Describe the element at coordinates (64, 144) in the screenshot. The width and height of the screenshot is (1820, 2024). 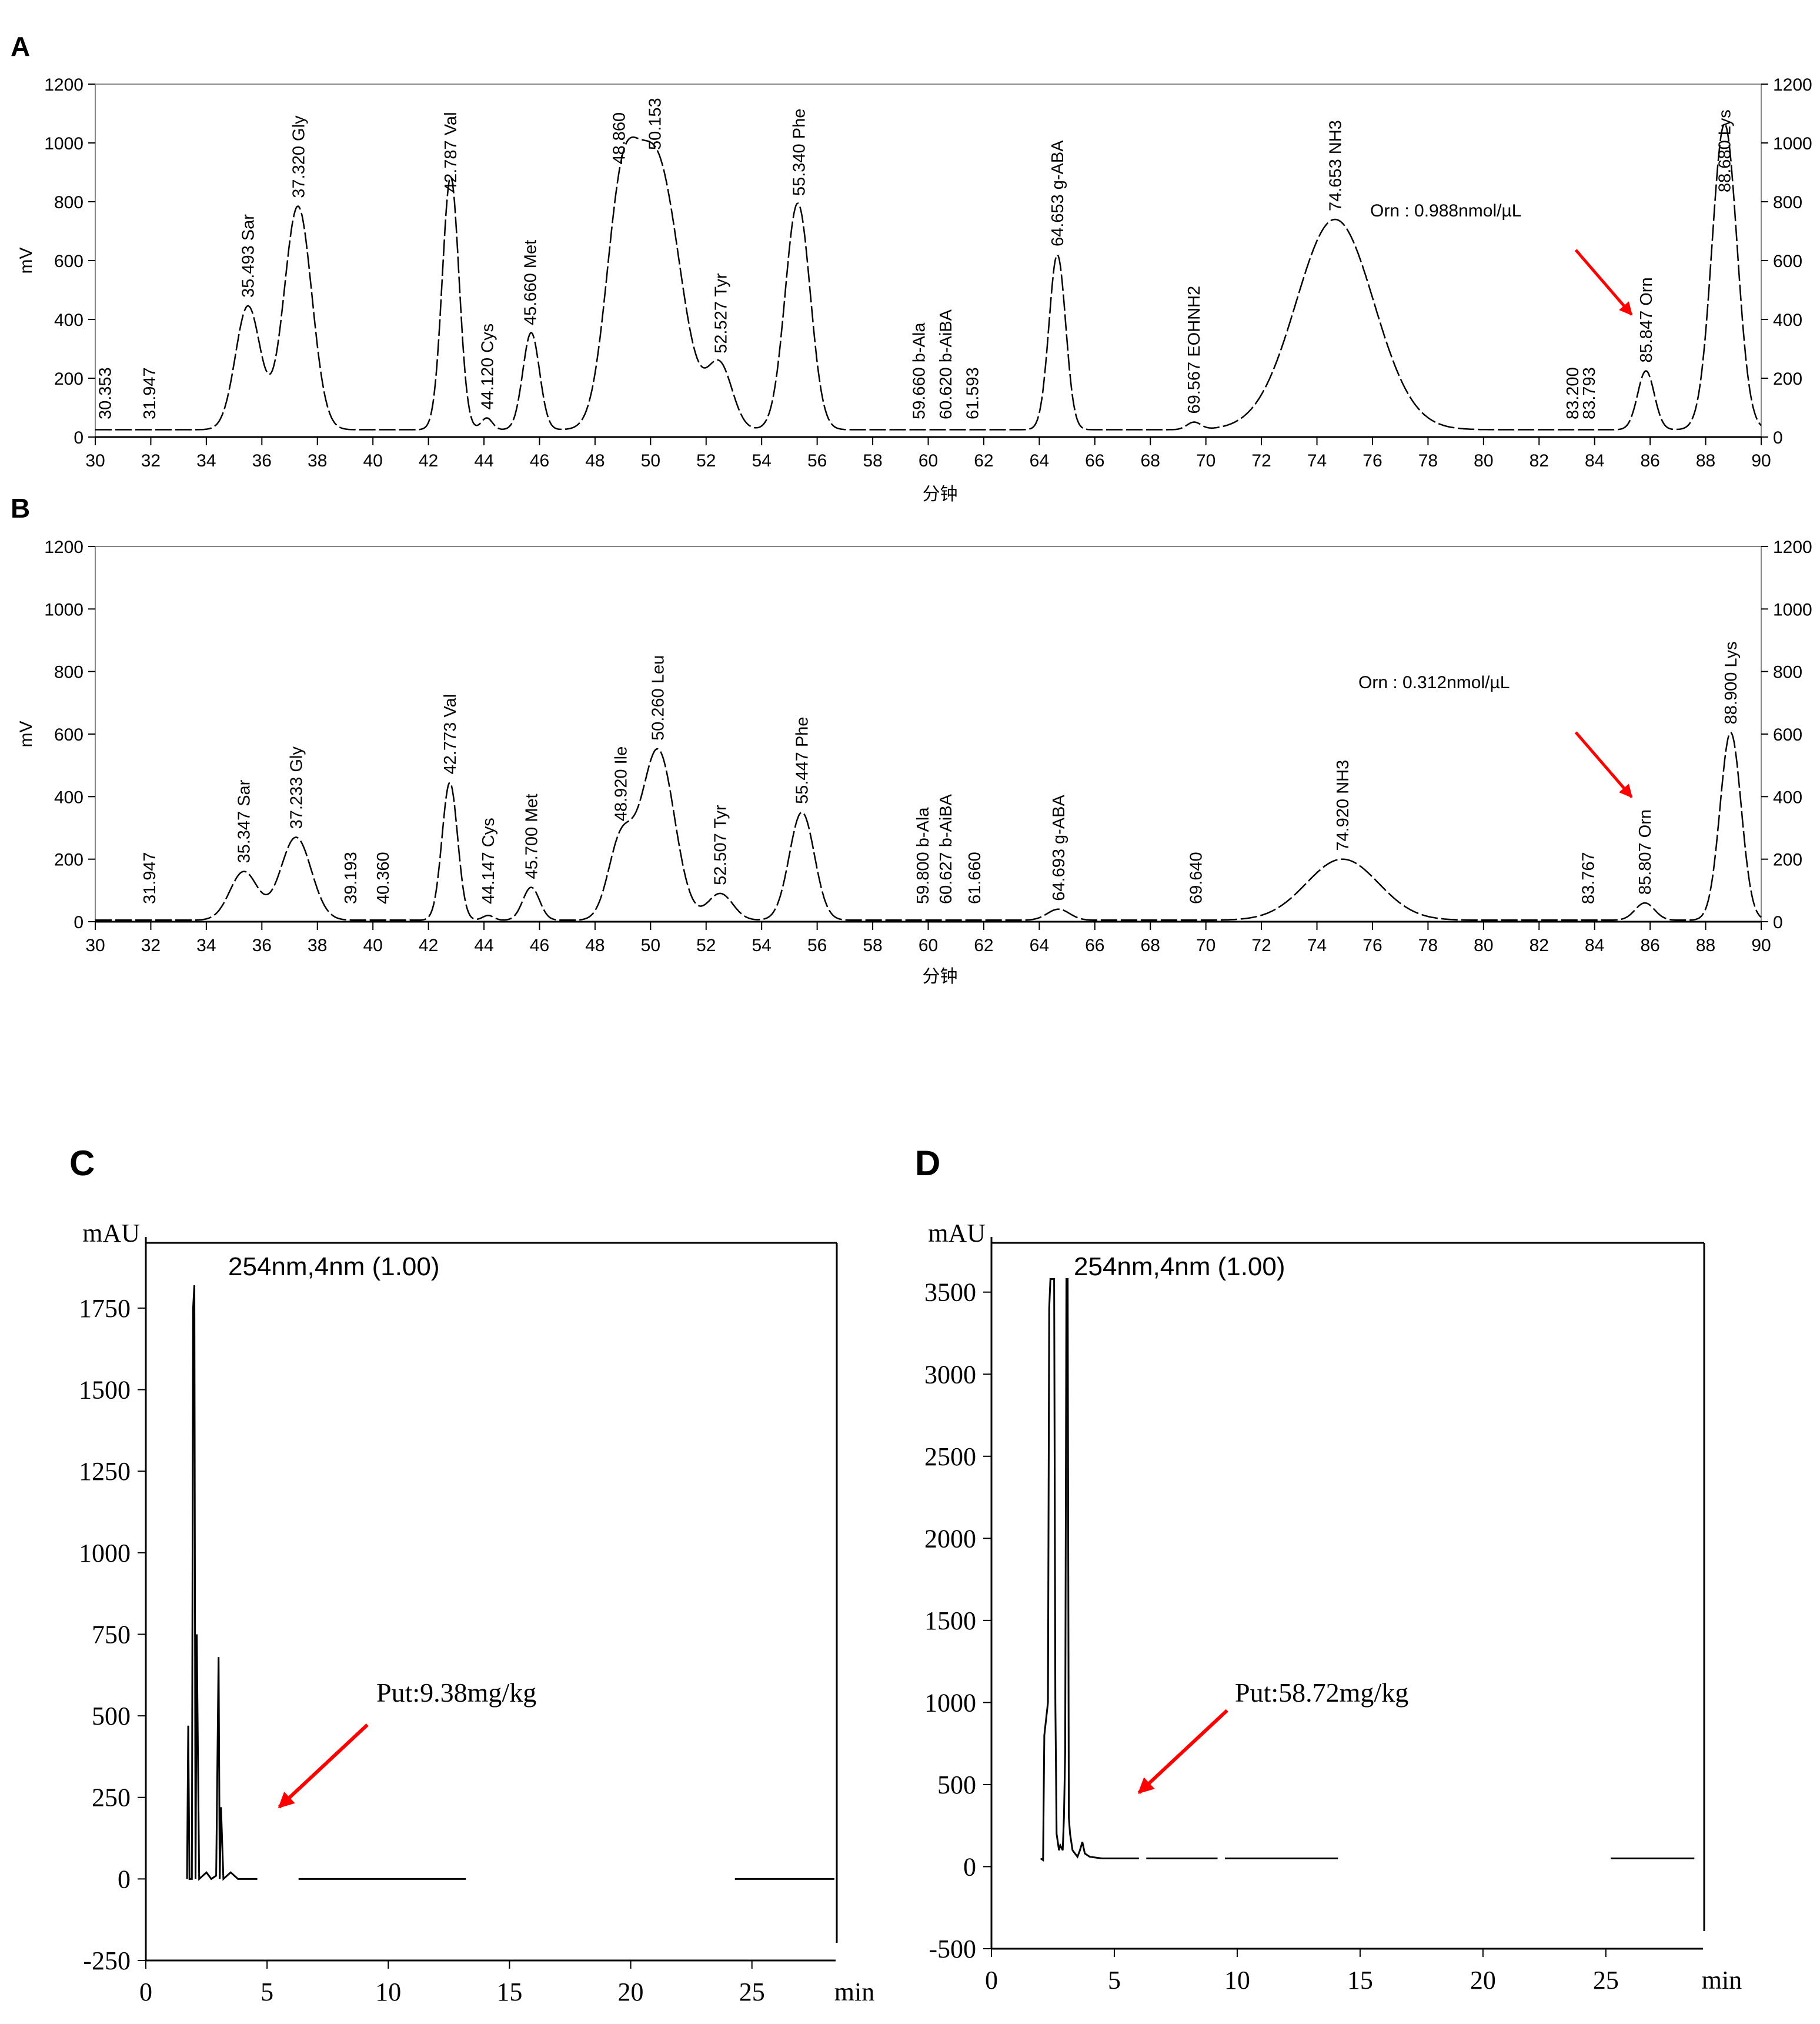
I see `y-tick-label-left: 1000` at that location.